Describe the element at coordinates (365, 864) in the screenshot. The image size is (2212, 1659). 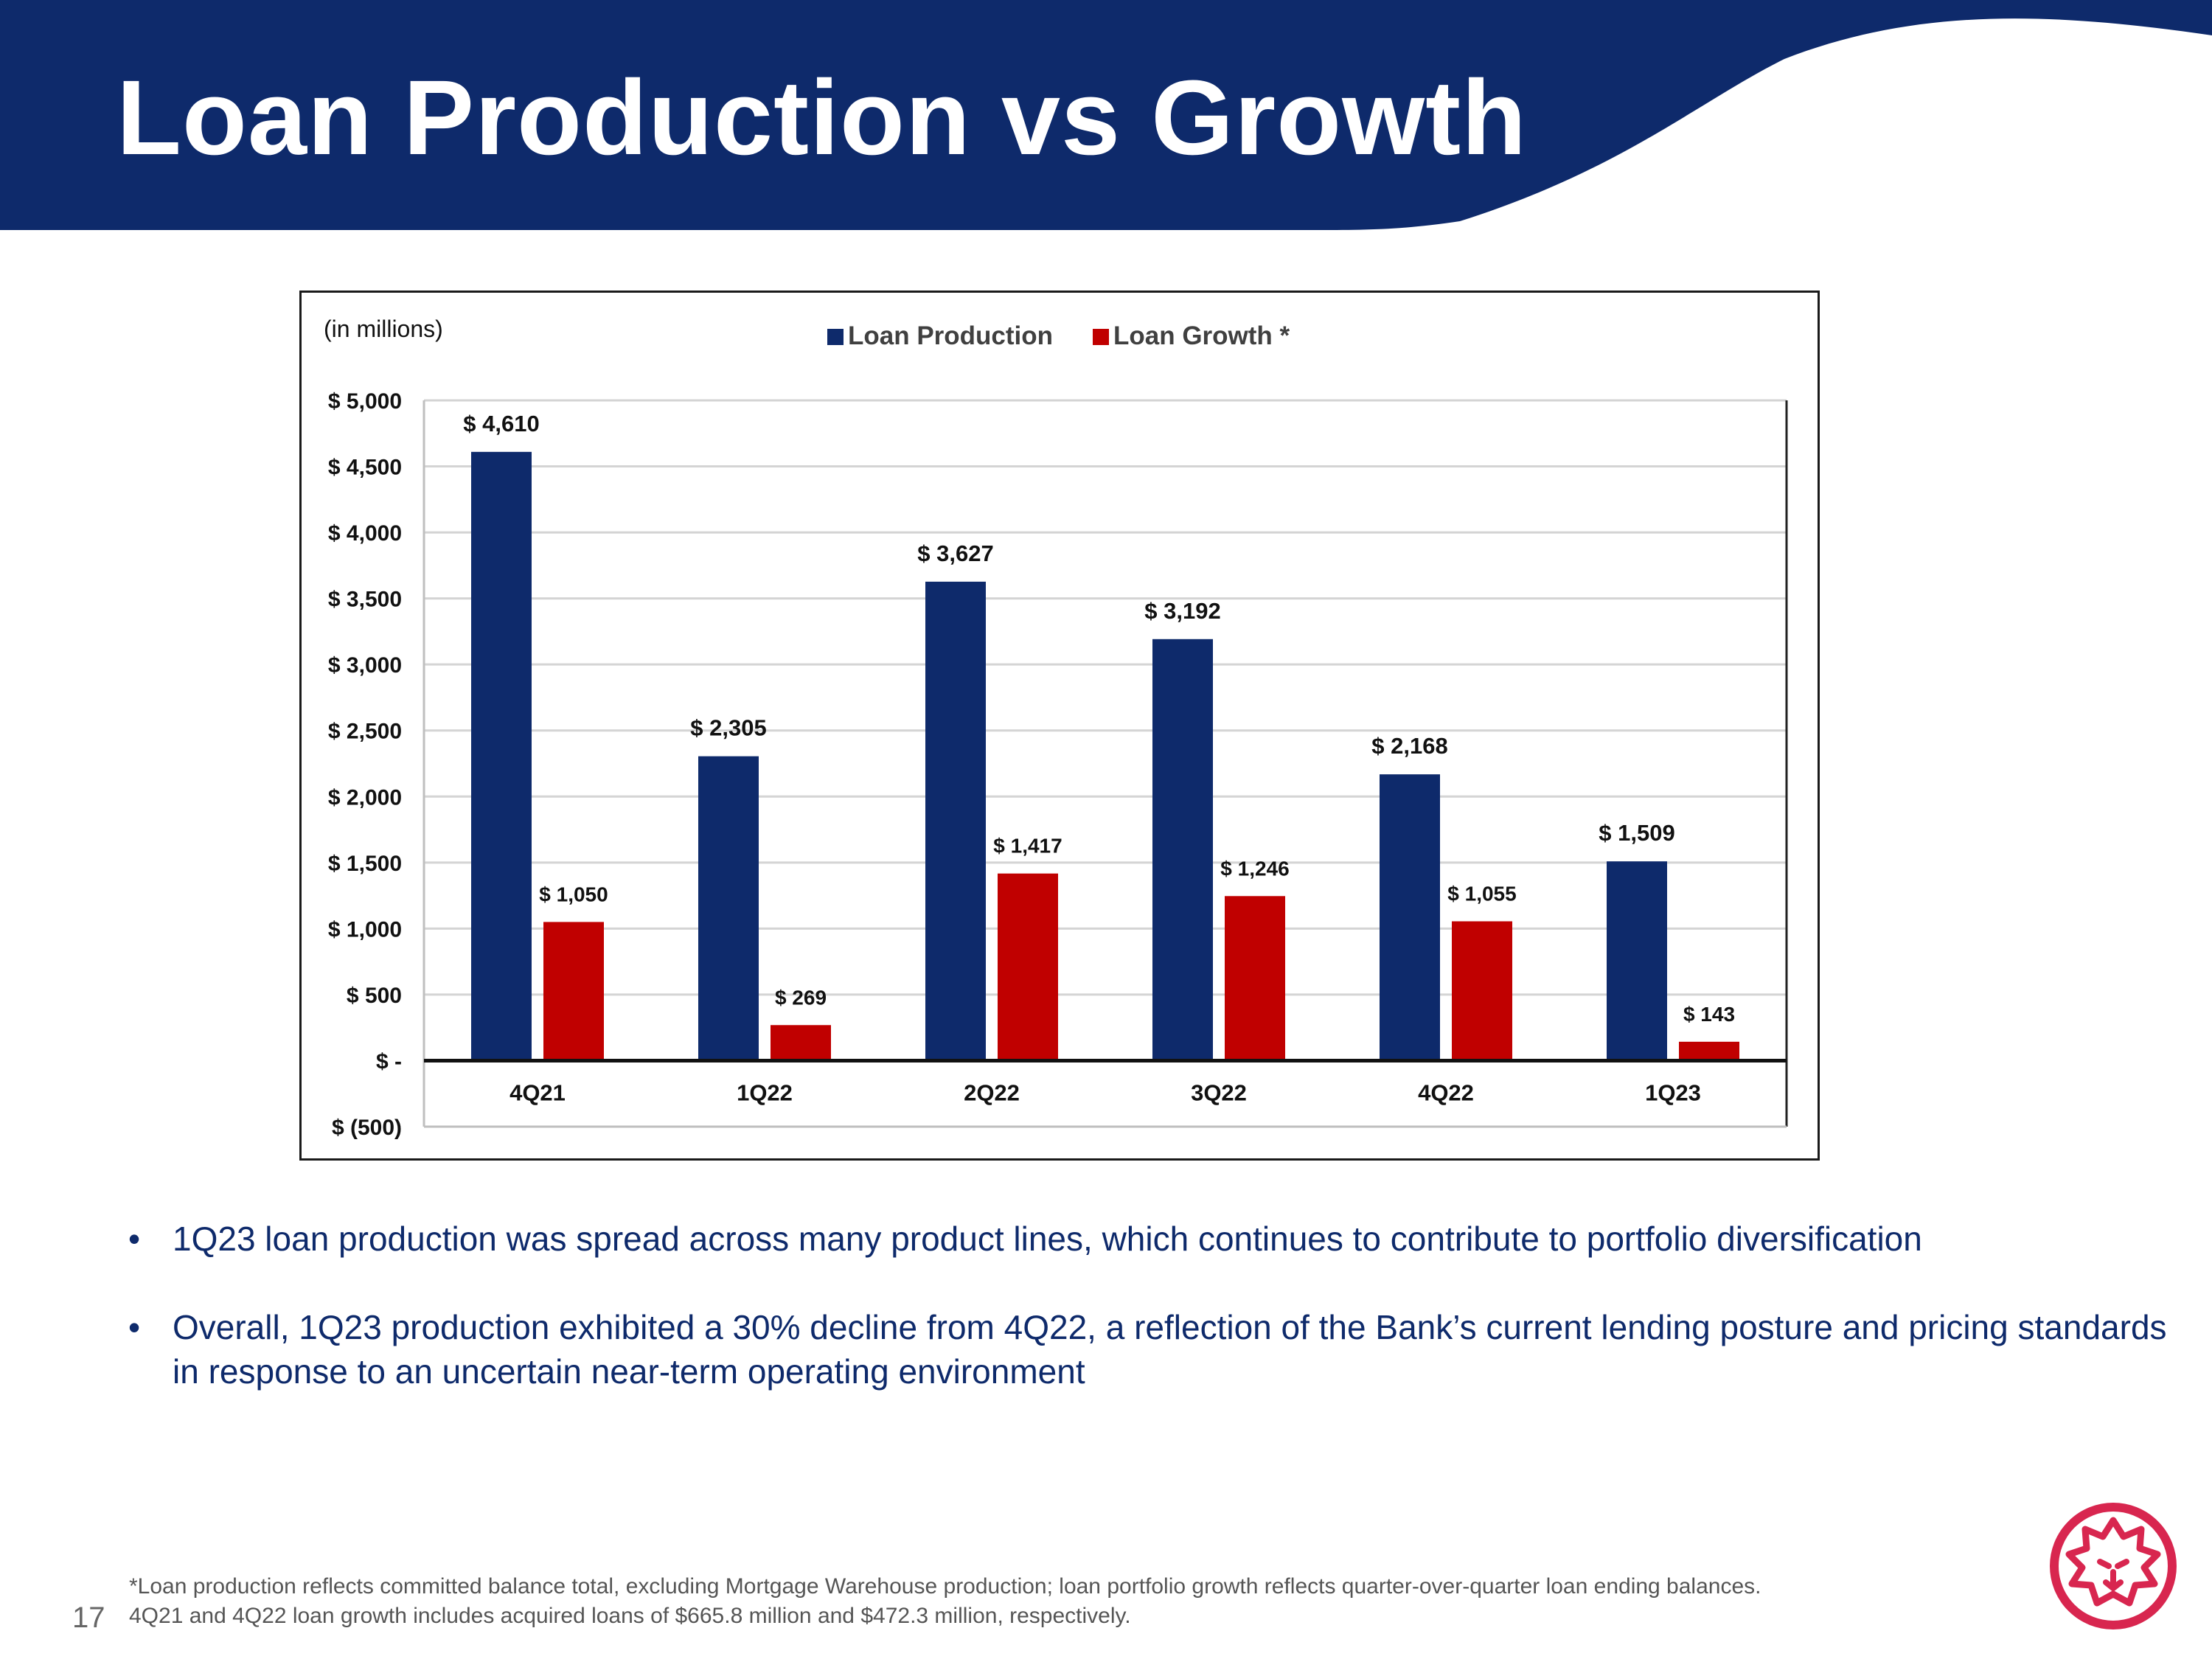
I see `y-tick-label: $ 1,500` at that location.